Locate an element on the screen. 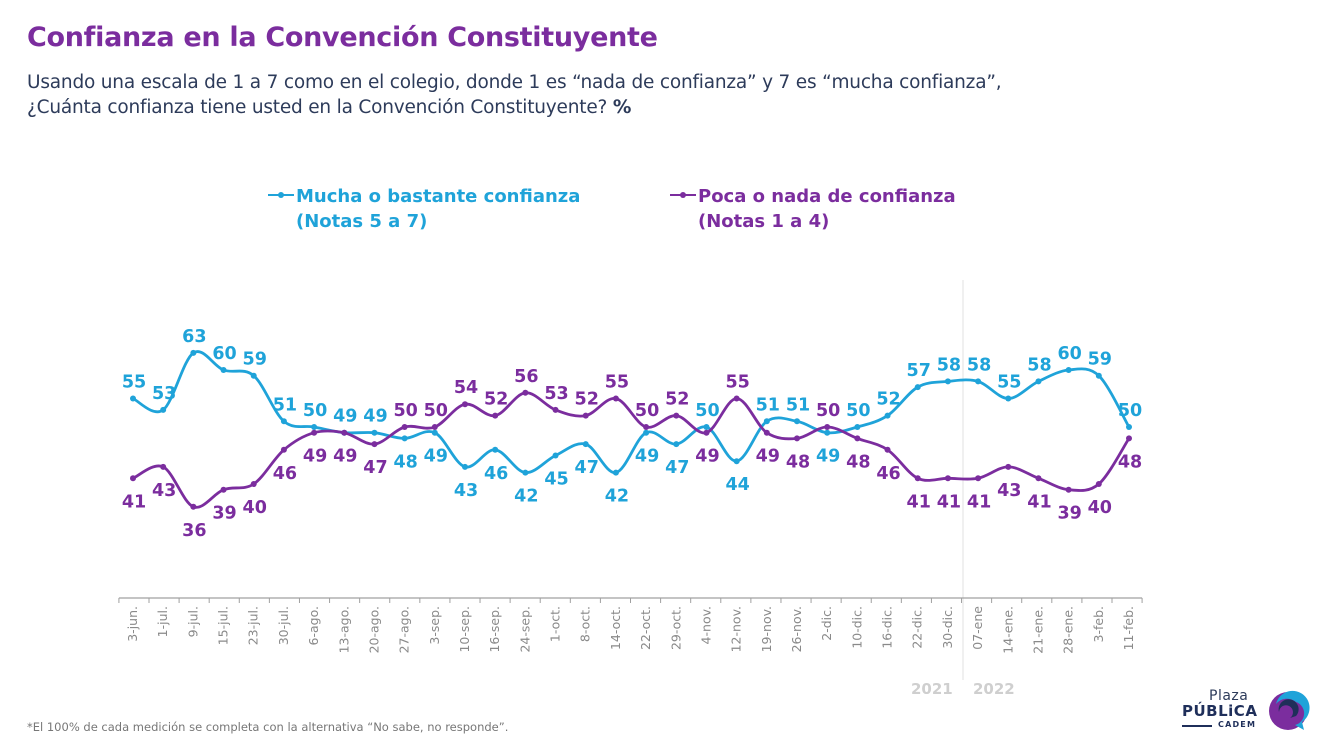 This screenshot has width=1323, height=751. x-tick-label: 3-sep. is located at coordinates (434, 625).